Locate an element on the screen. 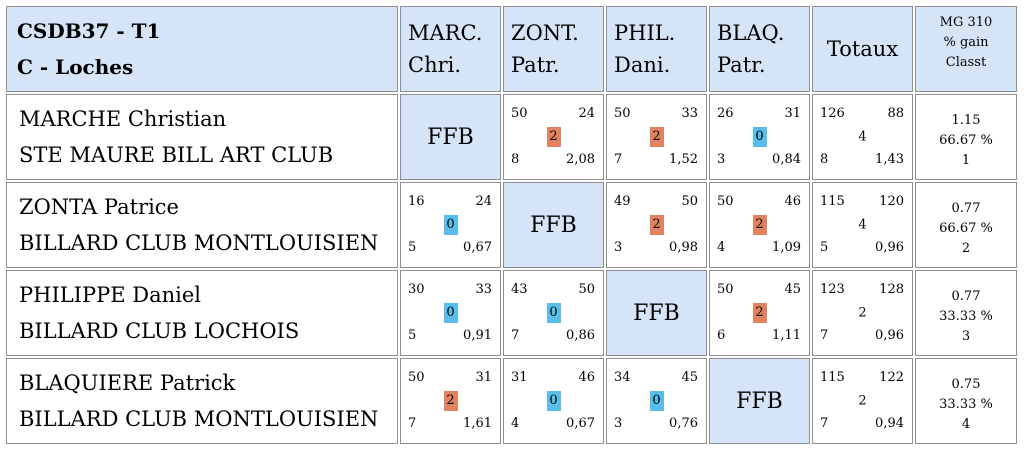  player-cell: PHILIPPE Daniel BILLARD CLUB LOCHOIS is located at coordinates (202, 313).